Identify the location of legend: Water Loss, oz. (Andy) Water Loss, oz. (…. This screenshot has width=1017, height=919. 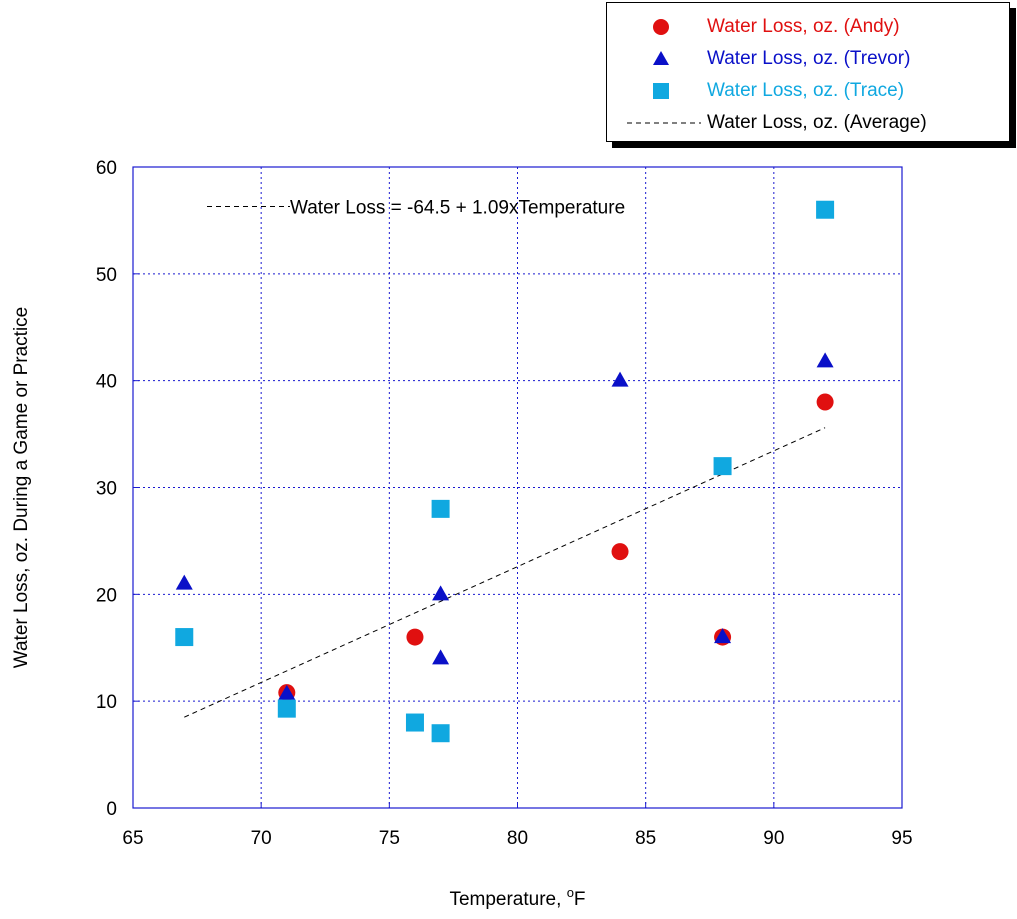
(808, 72).